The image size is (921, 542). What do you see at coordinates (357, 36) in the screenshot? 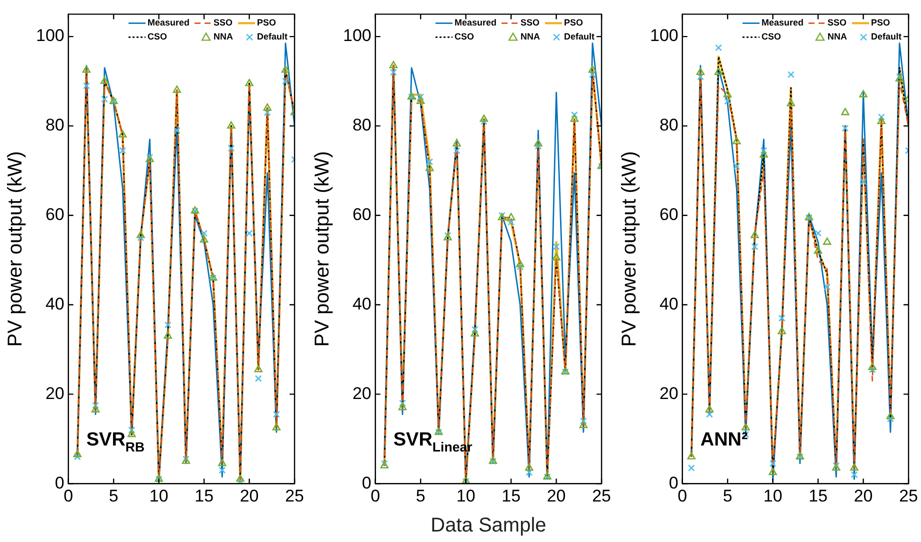
I see `y-tick-label: 100` at bounding box center [357, 36].